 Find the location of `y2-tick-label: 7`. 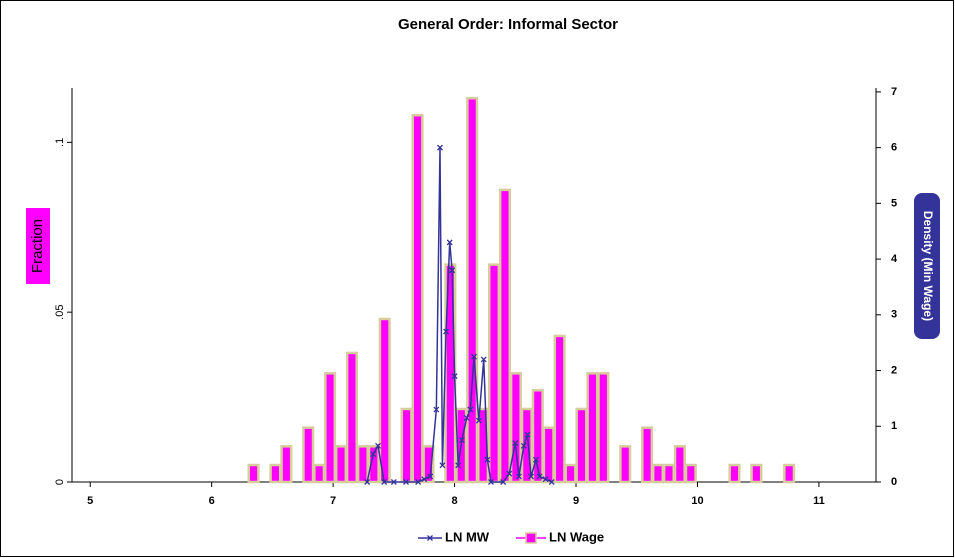

y2-tick-label: 7 is located at coordinates (894, 92).